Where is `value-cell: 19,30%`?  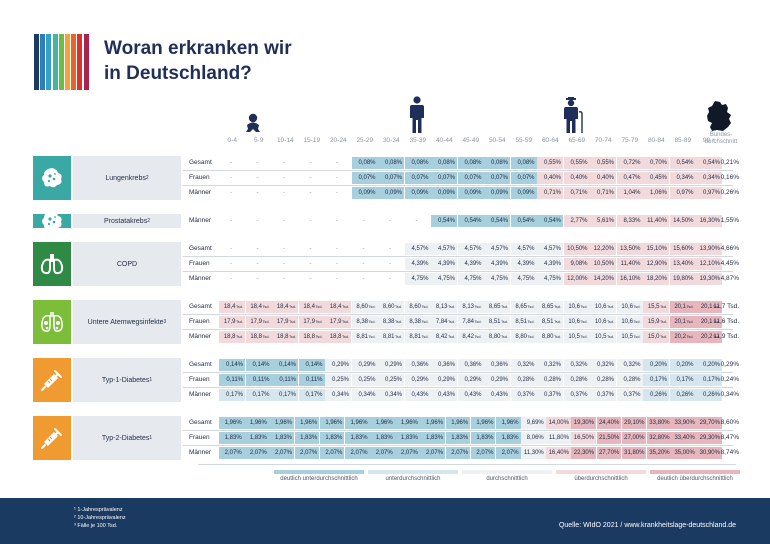 value-cell: 19,30% is located at coordinates (709, 279).